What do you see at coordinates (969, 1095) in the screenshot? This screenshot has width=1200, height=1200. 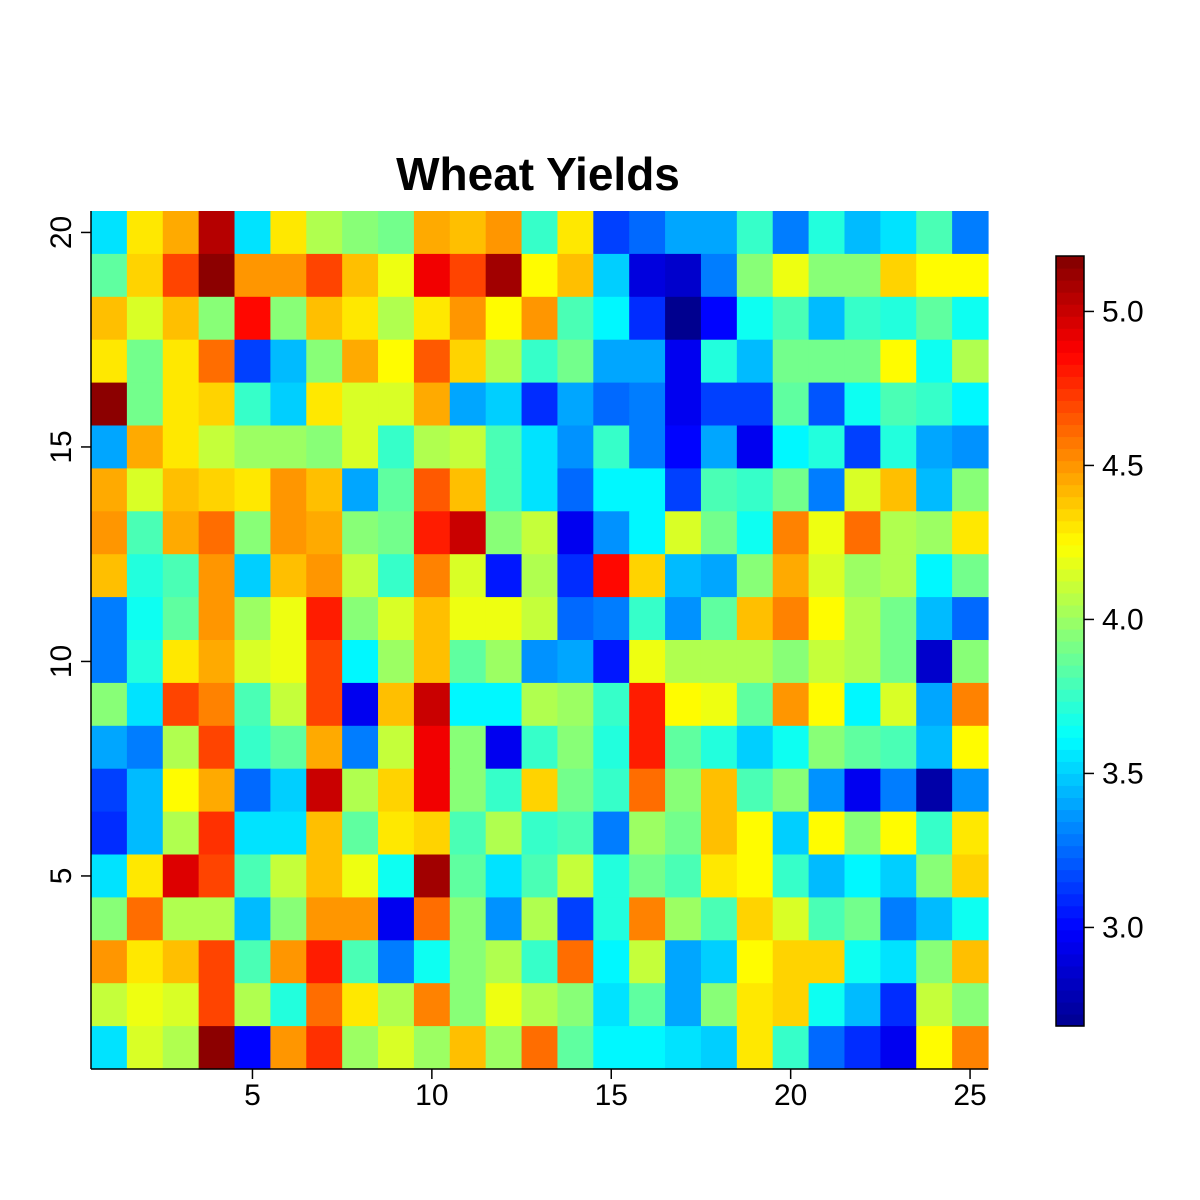 I see `x-tick-label: 25` at bounding box center [969, 1095].